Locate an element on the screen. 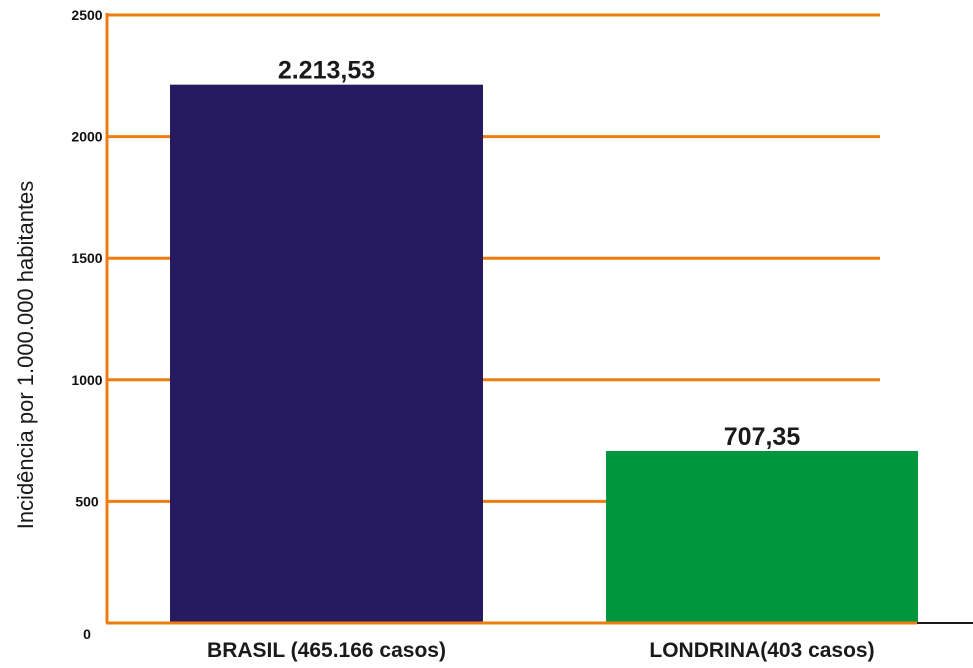 The height and width of the screenshot is (668, 973). y-tick-label: 2000 is located at coordinates (86, 137).